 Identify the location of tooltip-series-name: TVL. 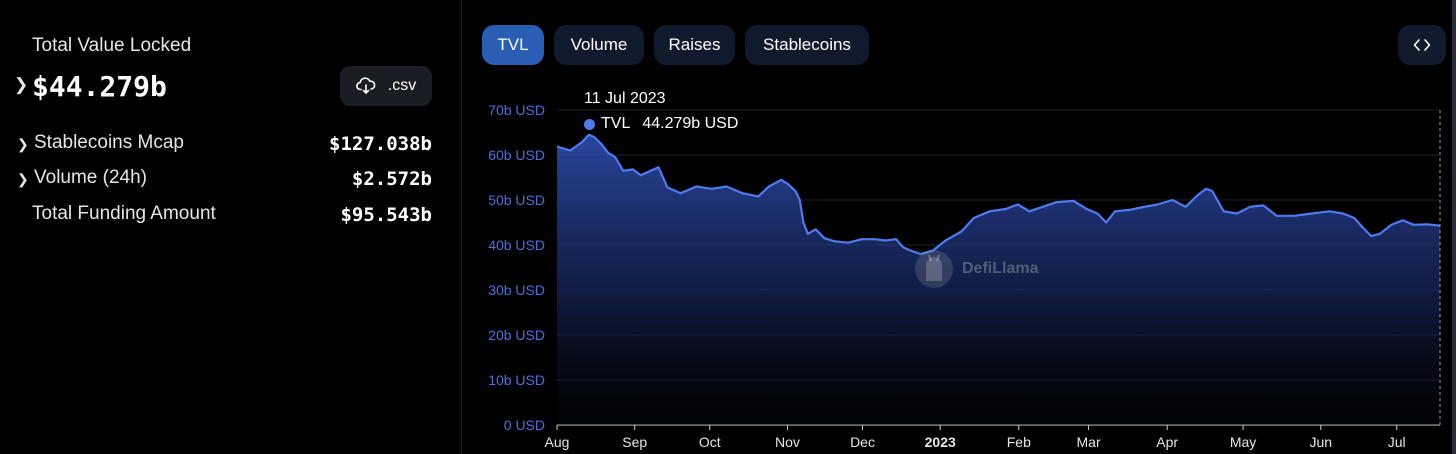
(616, 123).